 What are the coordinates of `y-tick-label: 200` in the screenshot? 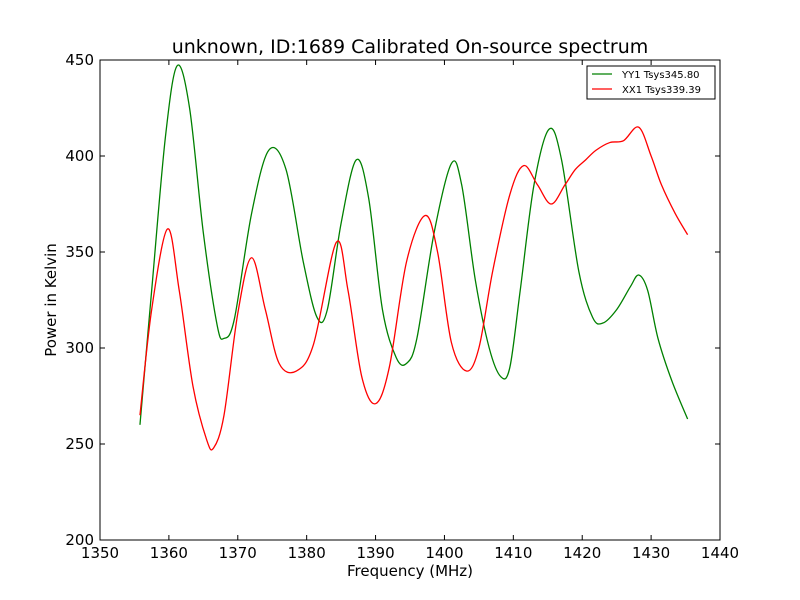 It's located at (79, 540).